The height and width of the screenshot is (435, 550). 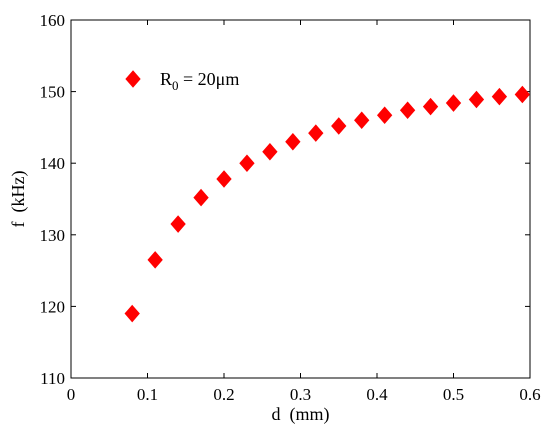 I want to click on y-tick-label: 130, so click(x=53, y=235).